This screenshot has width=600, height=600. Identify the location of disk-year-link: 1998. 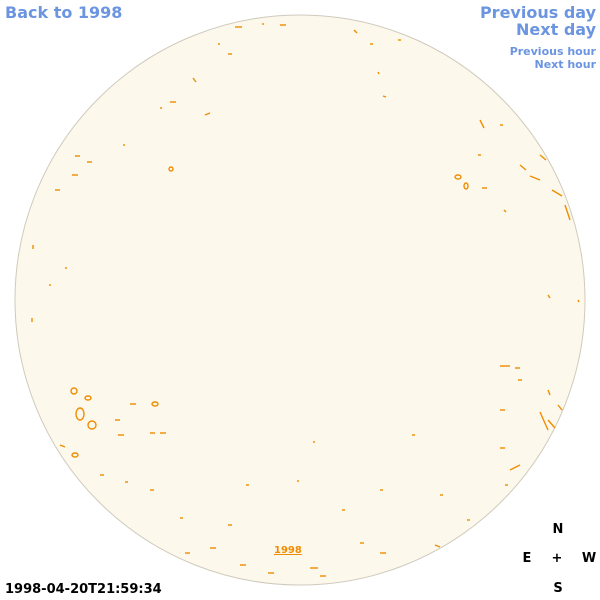
(288, 550).